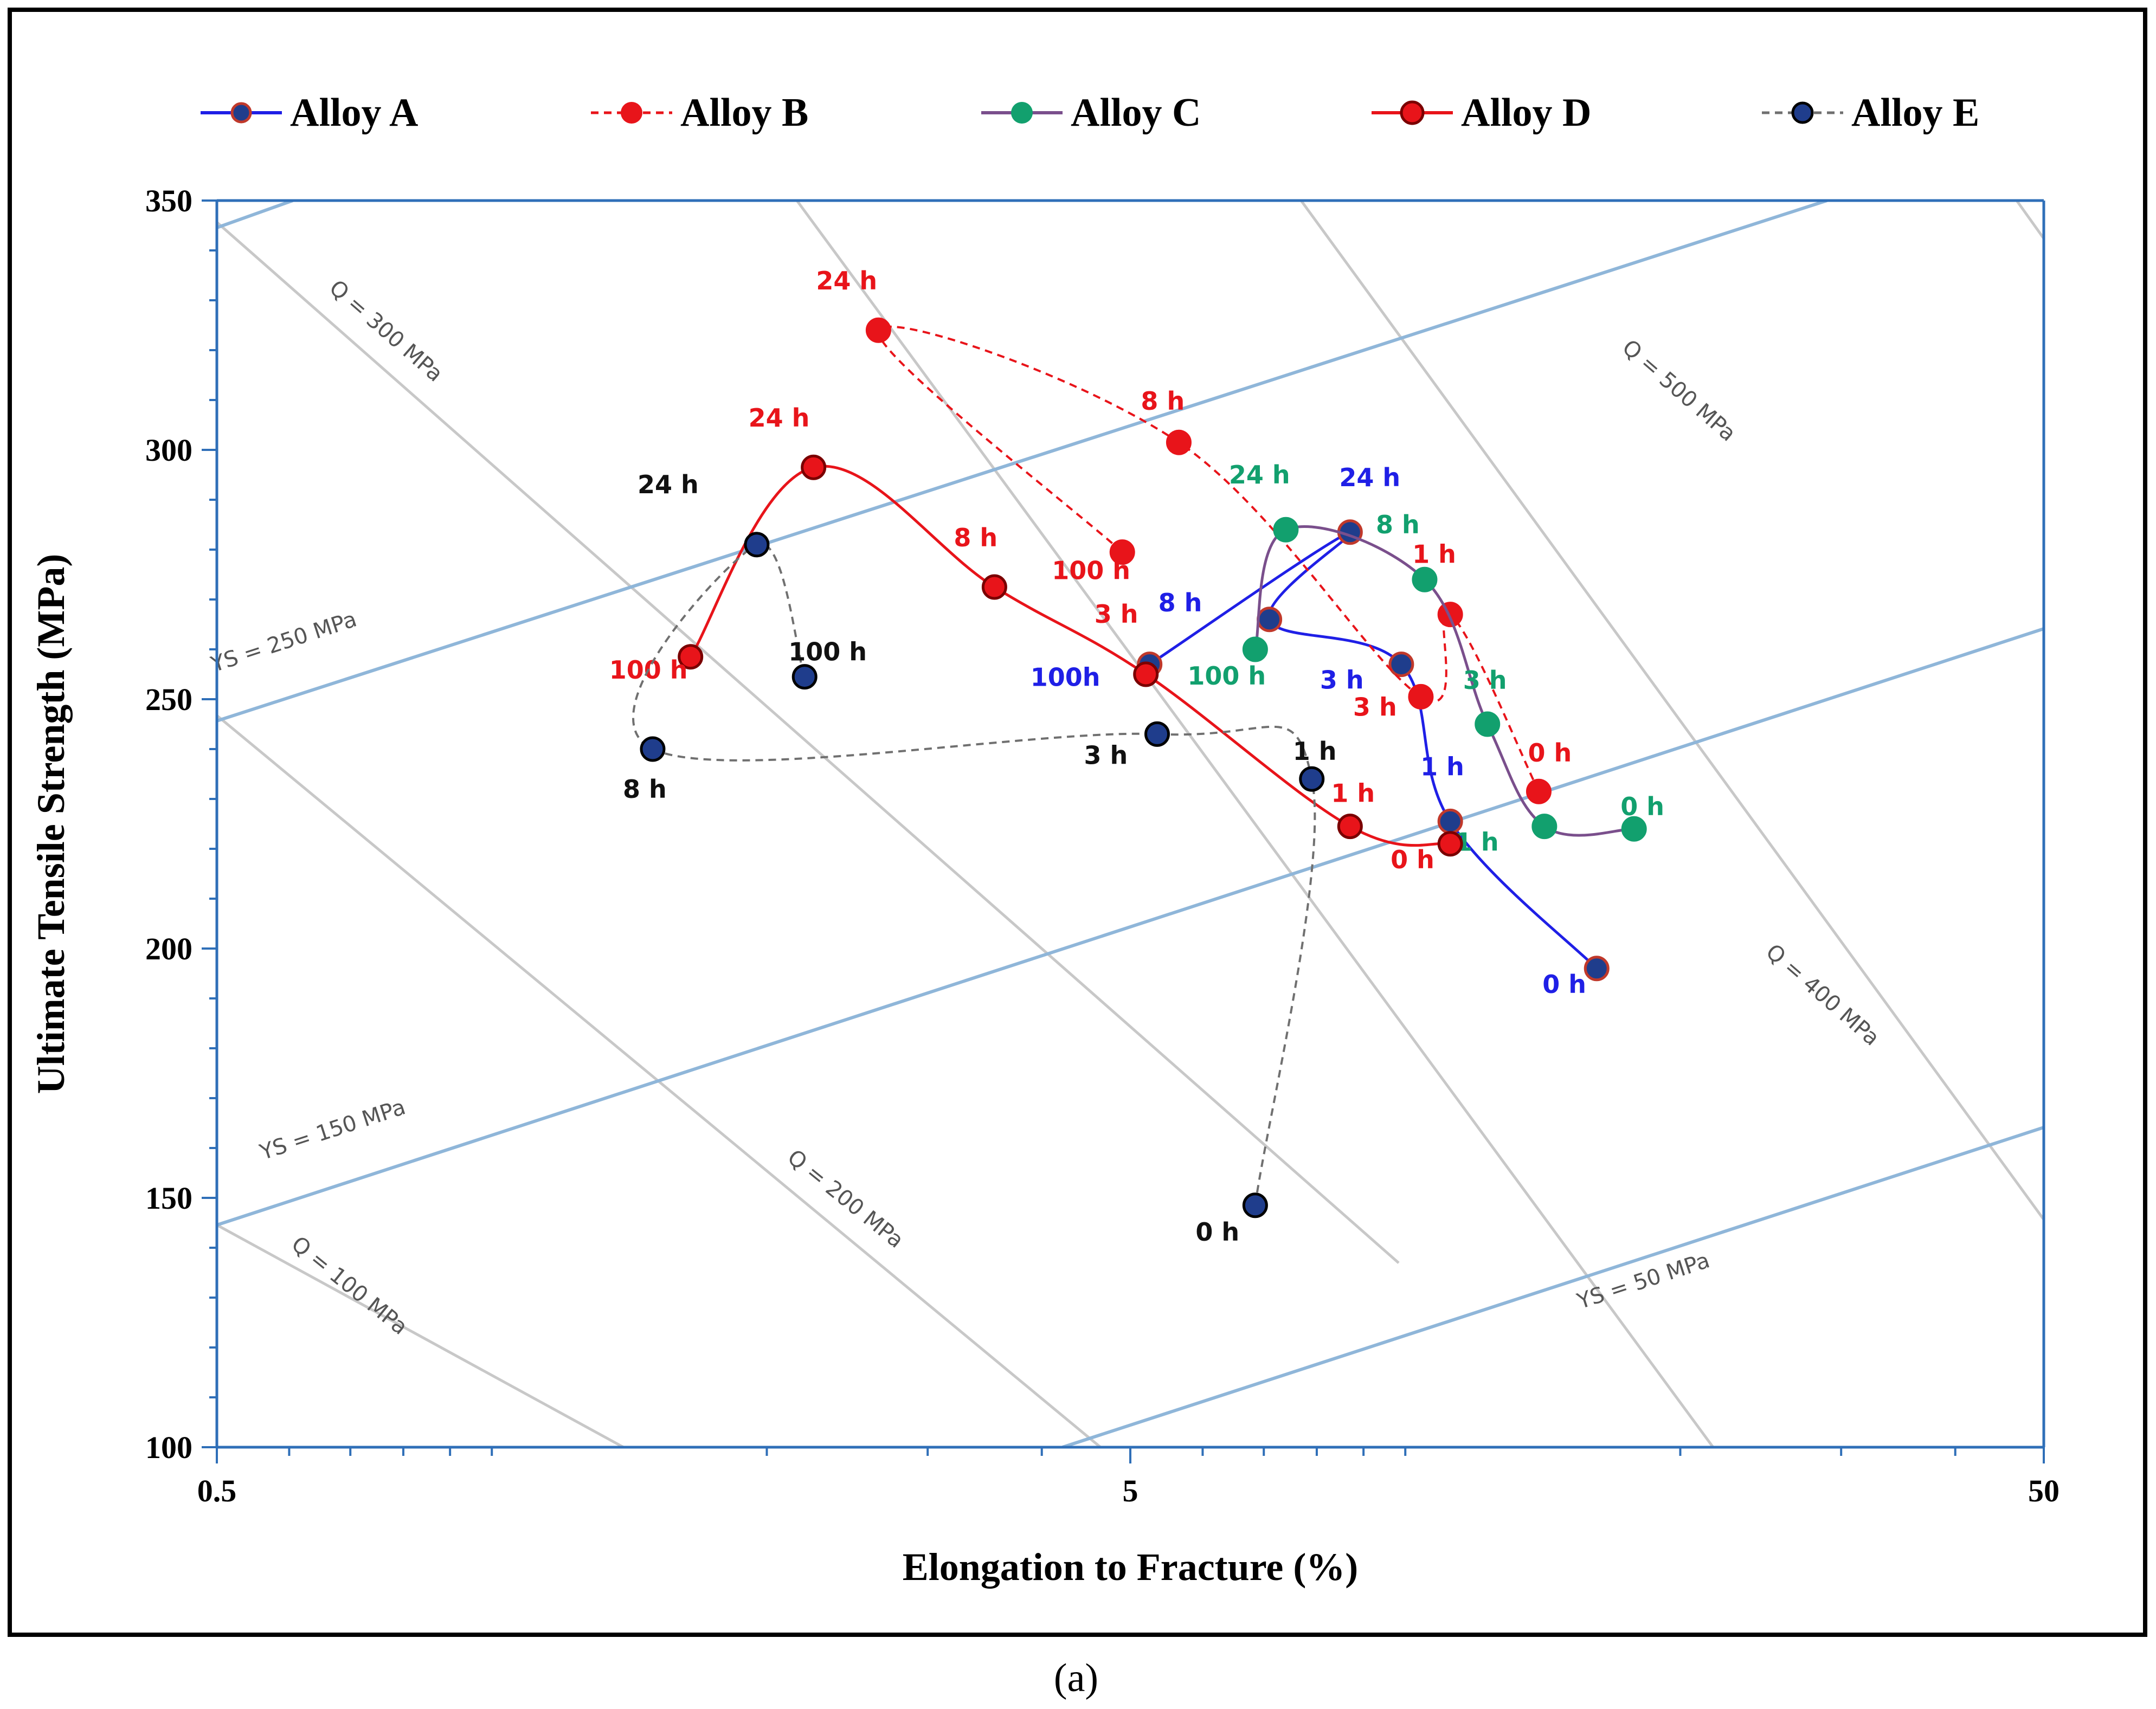 The image size is (2156, 1709). Describe the element at coordinates (168, 1447) in the screenshot. I see `y-tick-label: 100` at that location.